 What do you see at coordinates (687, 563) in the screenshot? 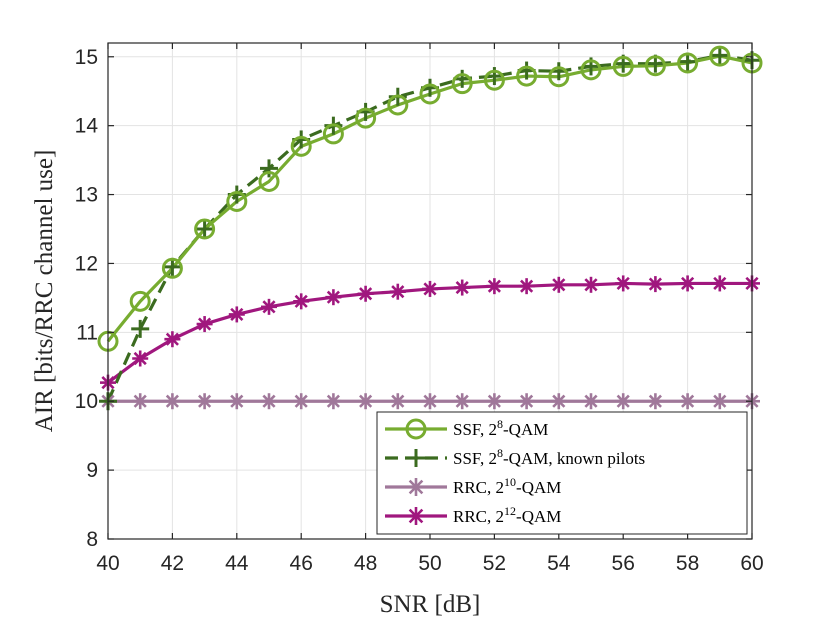
I see `x-tick-label: 58` at bounding box center [687, 563].